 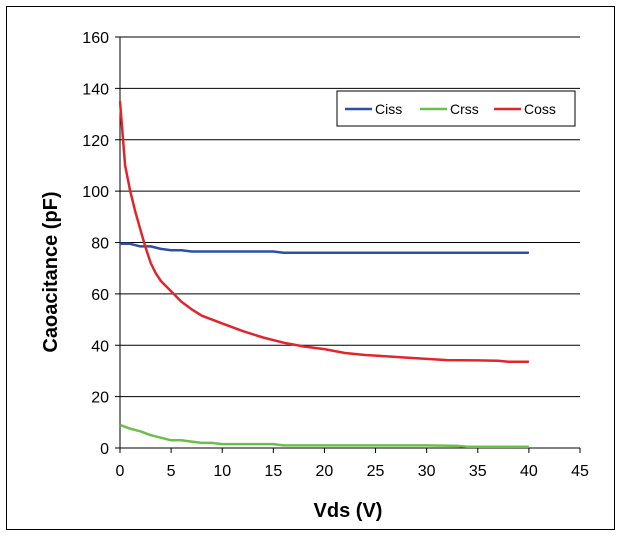 I want to click on y-tick-label: 0, so click(x=104, y=449).